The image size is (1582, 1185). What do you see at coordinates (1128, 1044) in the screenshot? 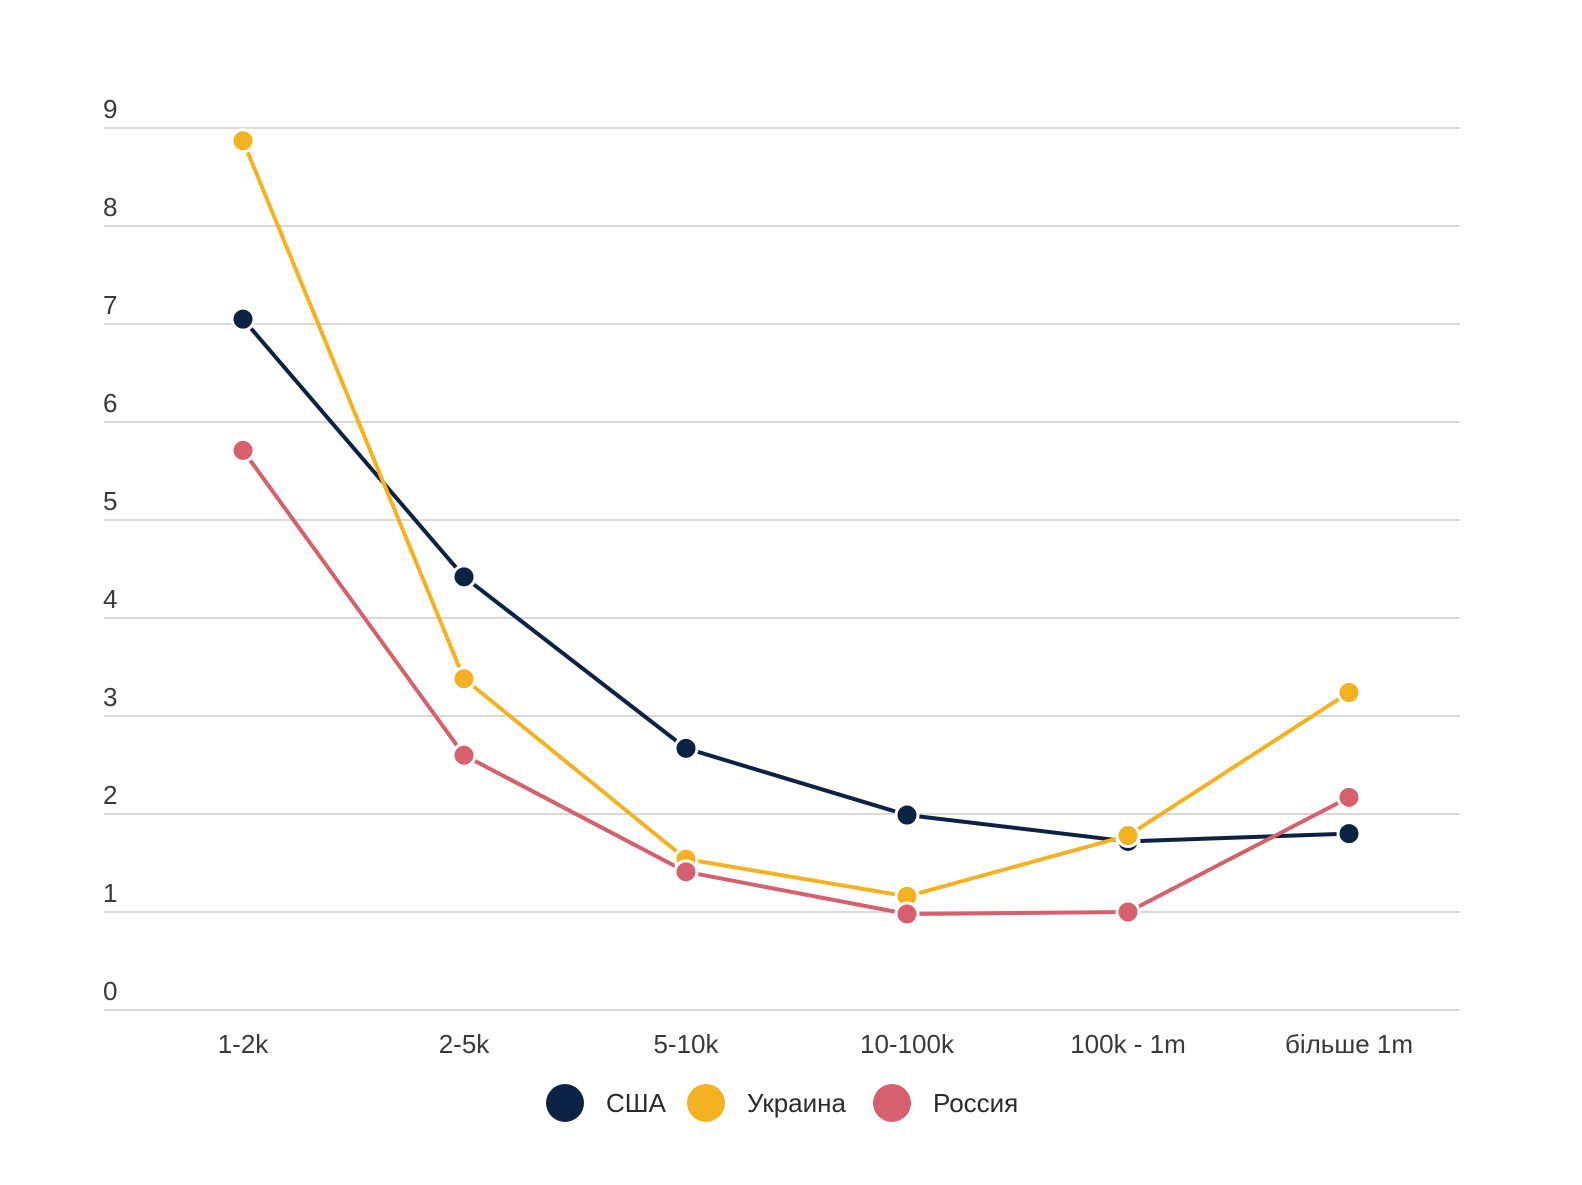
I see `x-tick-label: 100k - 1m` at bounding box center [1128, 1044].